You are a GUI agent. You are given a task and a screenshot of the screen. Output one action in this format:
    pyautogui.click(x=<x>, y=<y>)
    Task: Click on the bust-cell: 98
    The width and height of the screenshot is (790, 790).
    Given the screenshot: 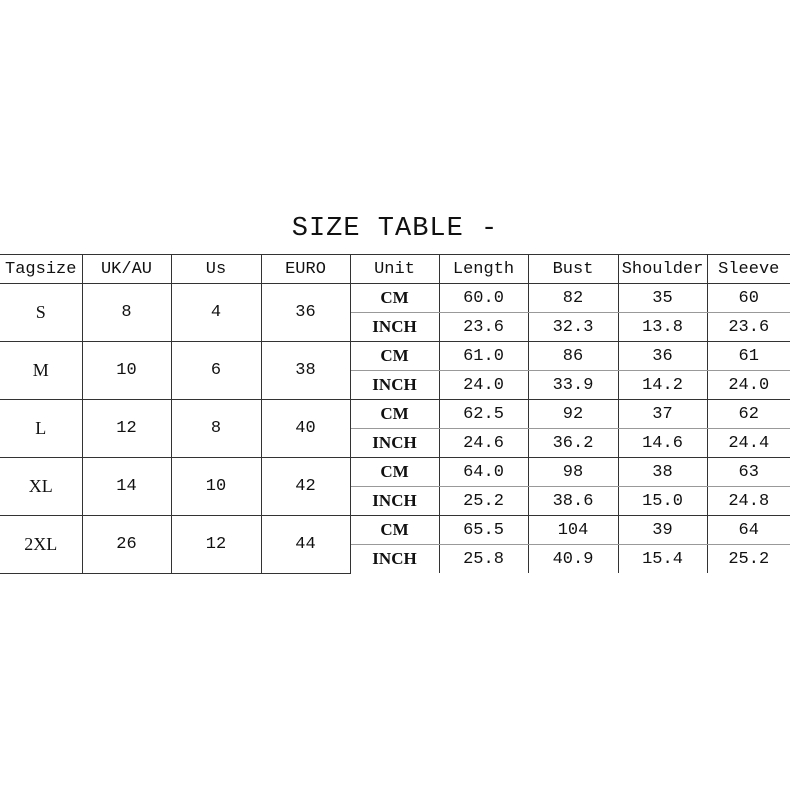 What is the action you would take?
    pyautogui.click(x=573, y=472)
    